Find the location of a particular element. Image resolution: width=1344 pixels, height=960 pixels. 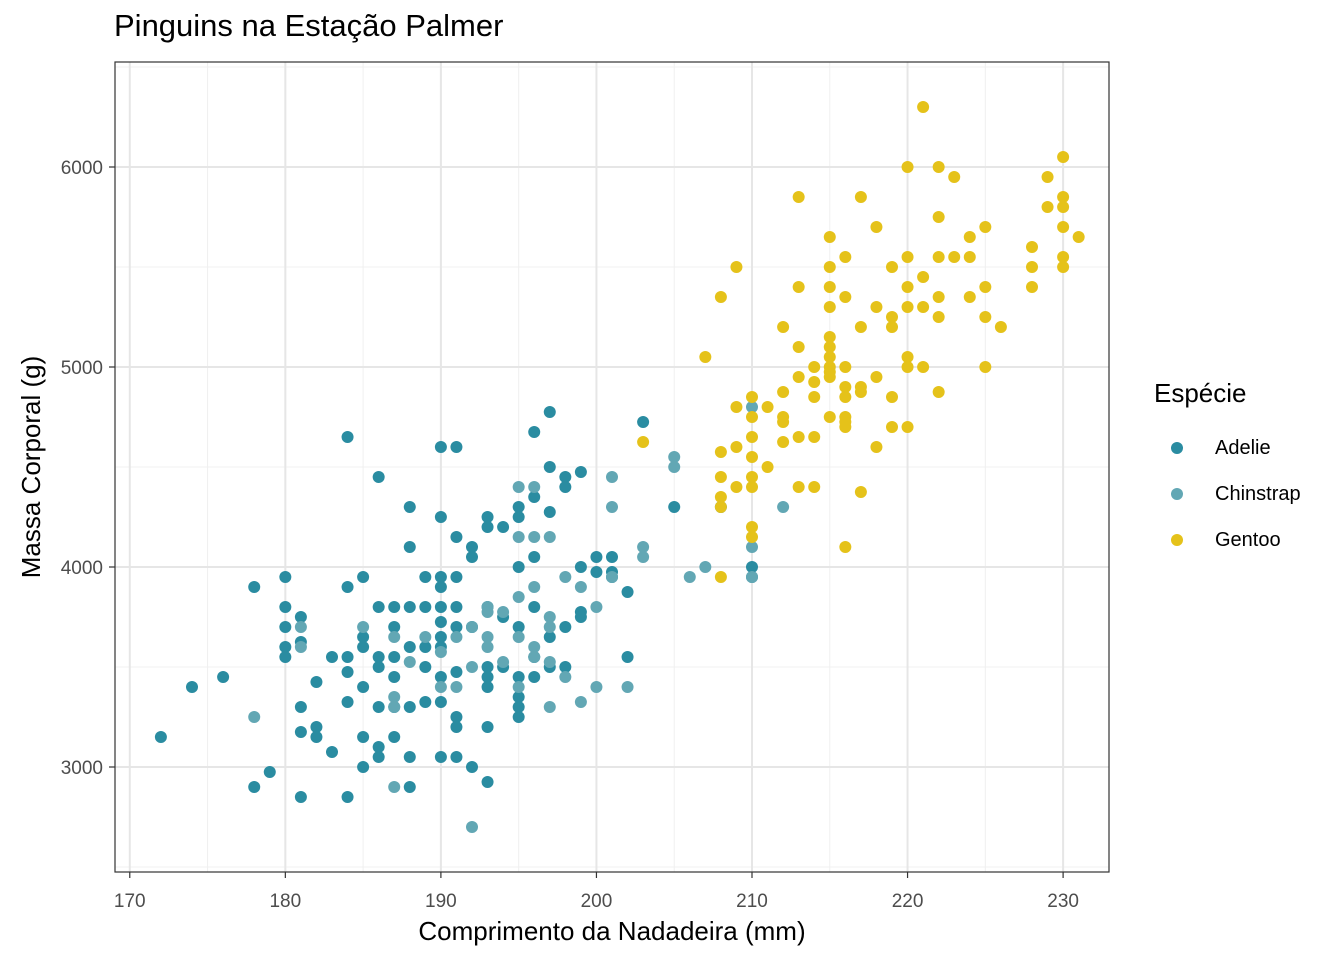

x-tick-label: 190 is located at coordinates (441, 901).